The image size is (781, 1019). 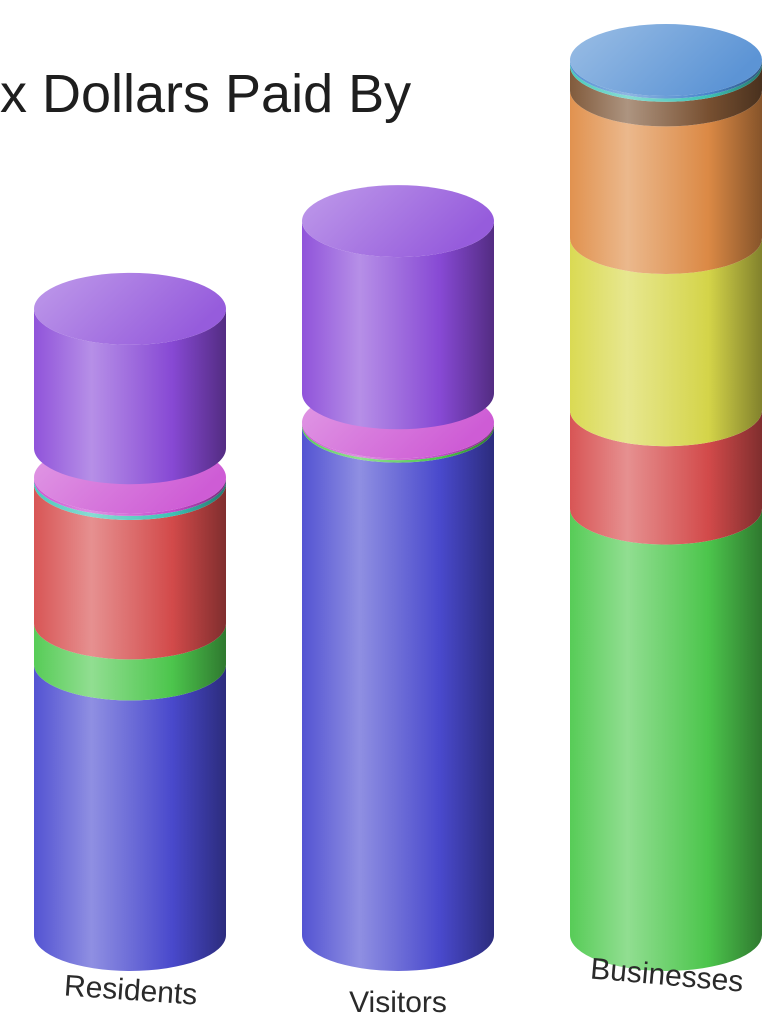 I want to click on exploded-segment-visitors, so click(x=398, y=325).